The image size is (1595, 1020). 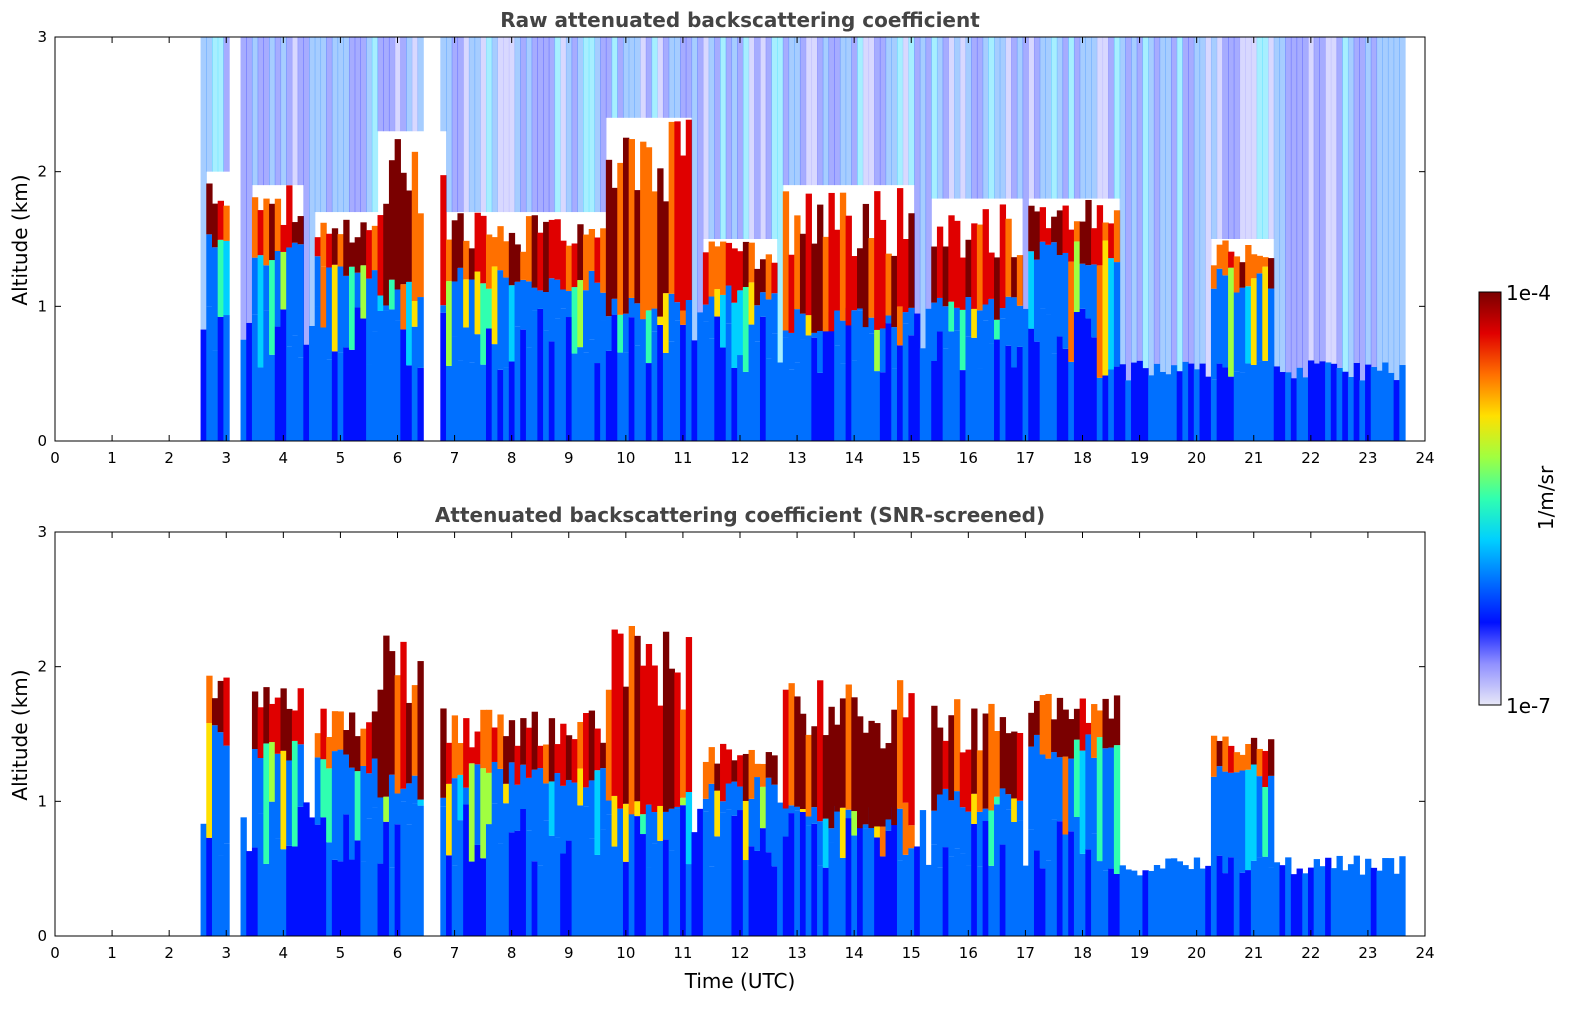 What do you see at coordinates (55, 458) in the screenshot?
I see `x-tick-label: 0` at bounding box center [55, 458].